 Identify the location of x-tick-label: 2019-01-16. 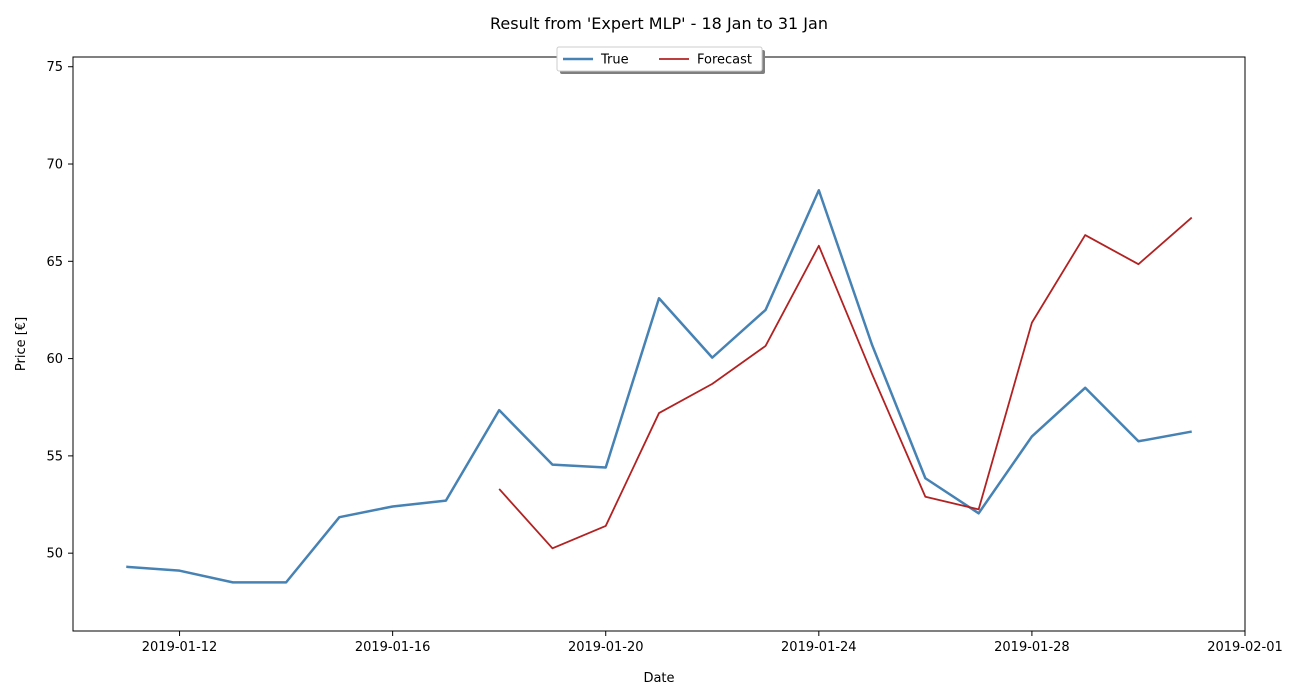
(393, 647).